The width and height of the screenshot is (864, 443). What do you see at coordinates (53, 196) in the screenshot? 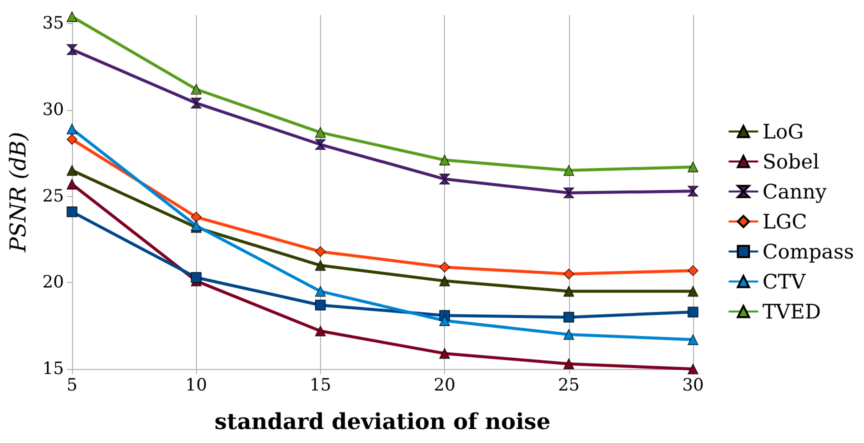
I see `y-tick-label: 25` at bounding box center [53, 196].